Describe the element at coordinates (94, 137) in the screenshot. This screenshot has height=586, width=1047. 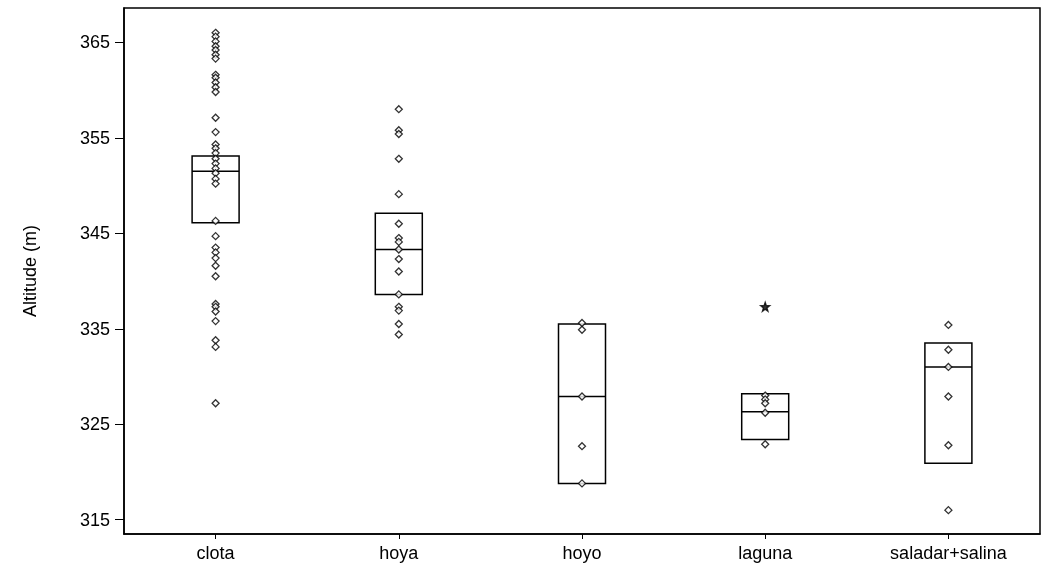
I see `y-tick-label: 355` at that location.